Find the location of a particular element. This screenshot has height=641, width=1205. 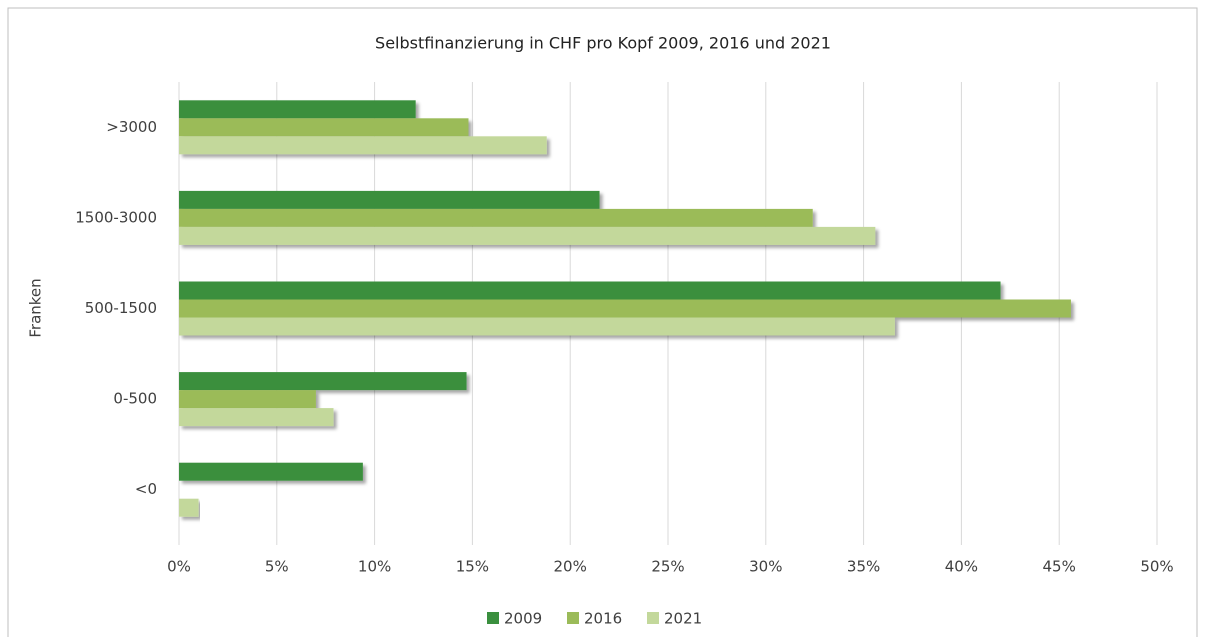

legend-label: 2021 is located at coordinates (683, 619).